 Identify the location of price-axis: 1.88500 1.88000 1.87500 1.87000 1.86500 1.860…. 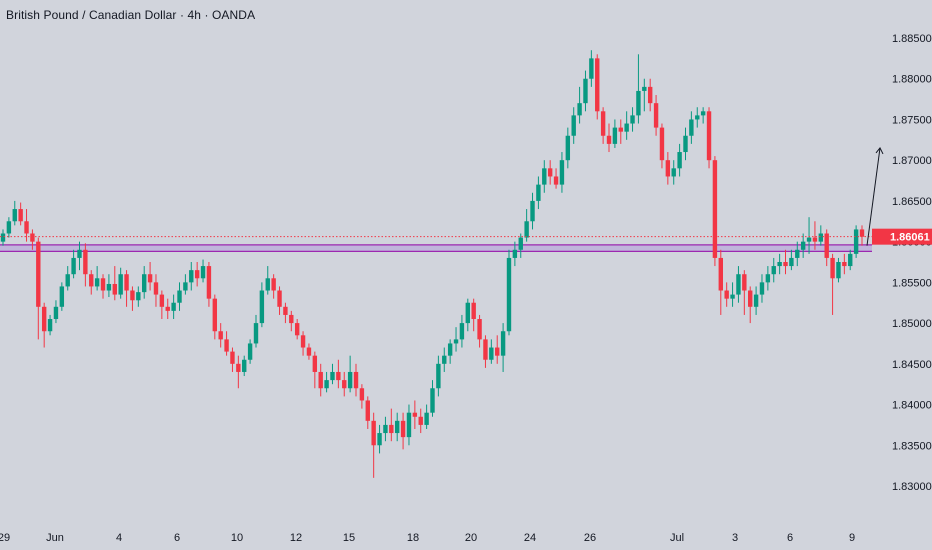
(902, 263).